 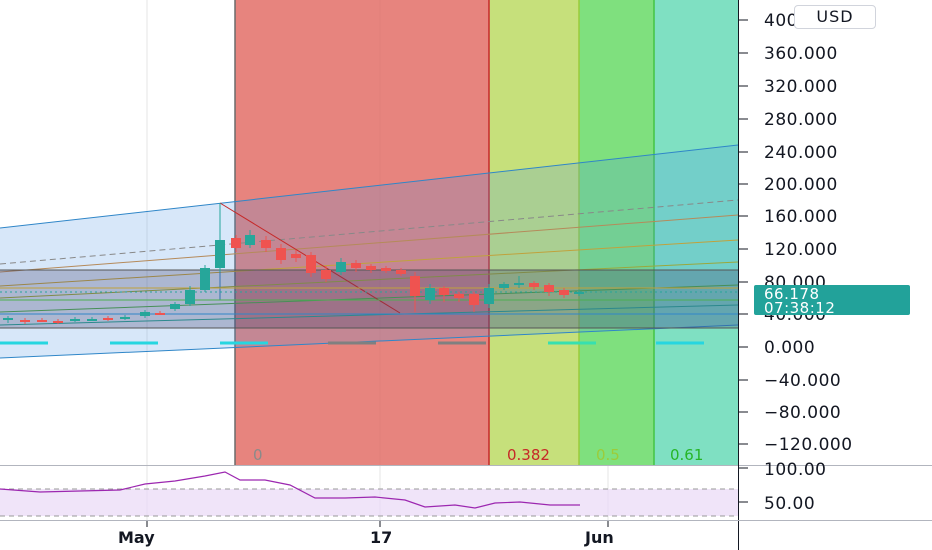 I want to click on time-label-jun: Jun, so click(x=599, y=537).